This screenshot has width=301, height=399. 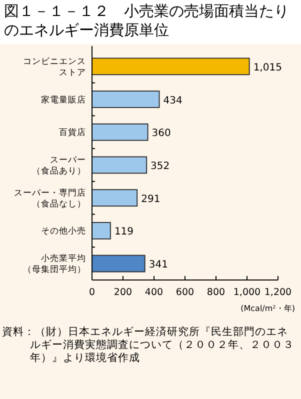 I want to click on x-tick-label: 800, so click(x=216, y=292).